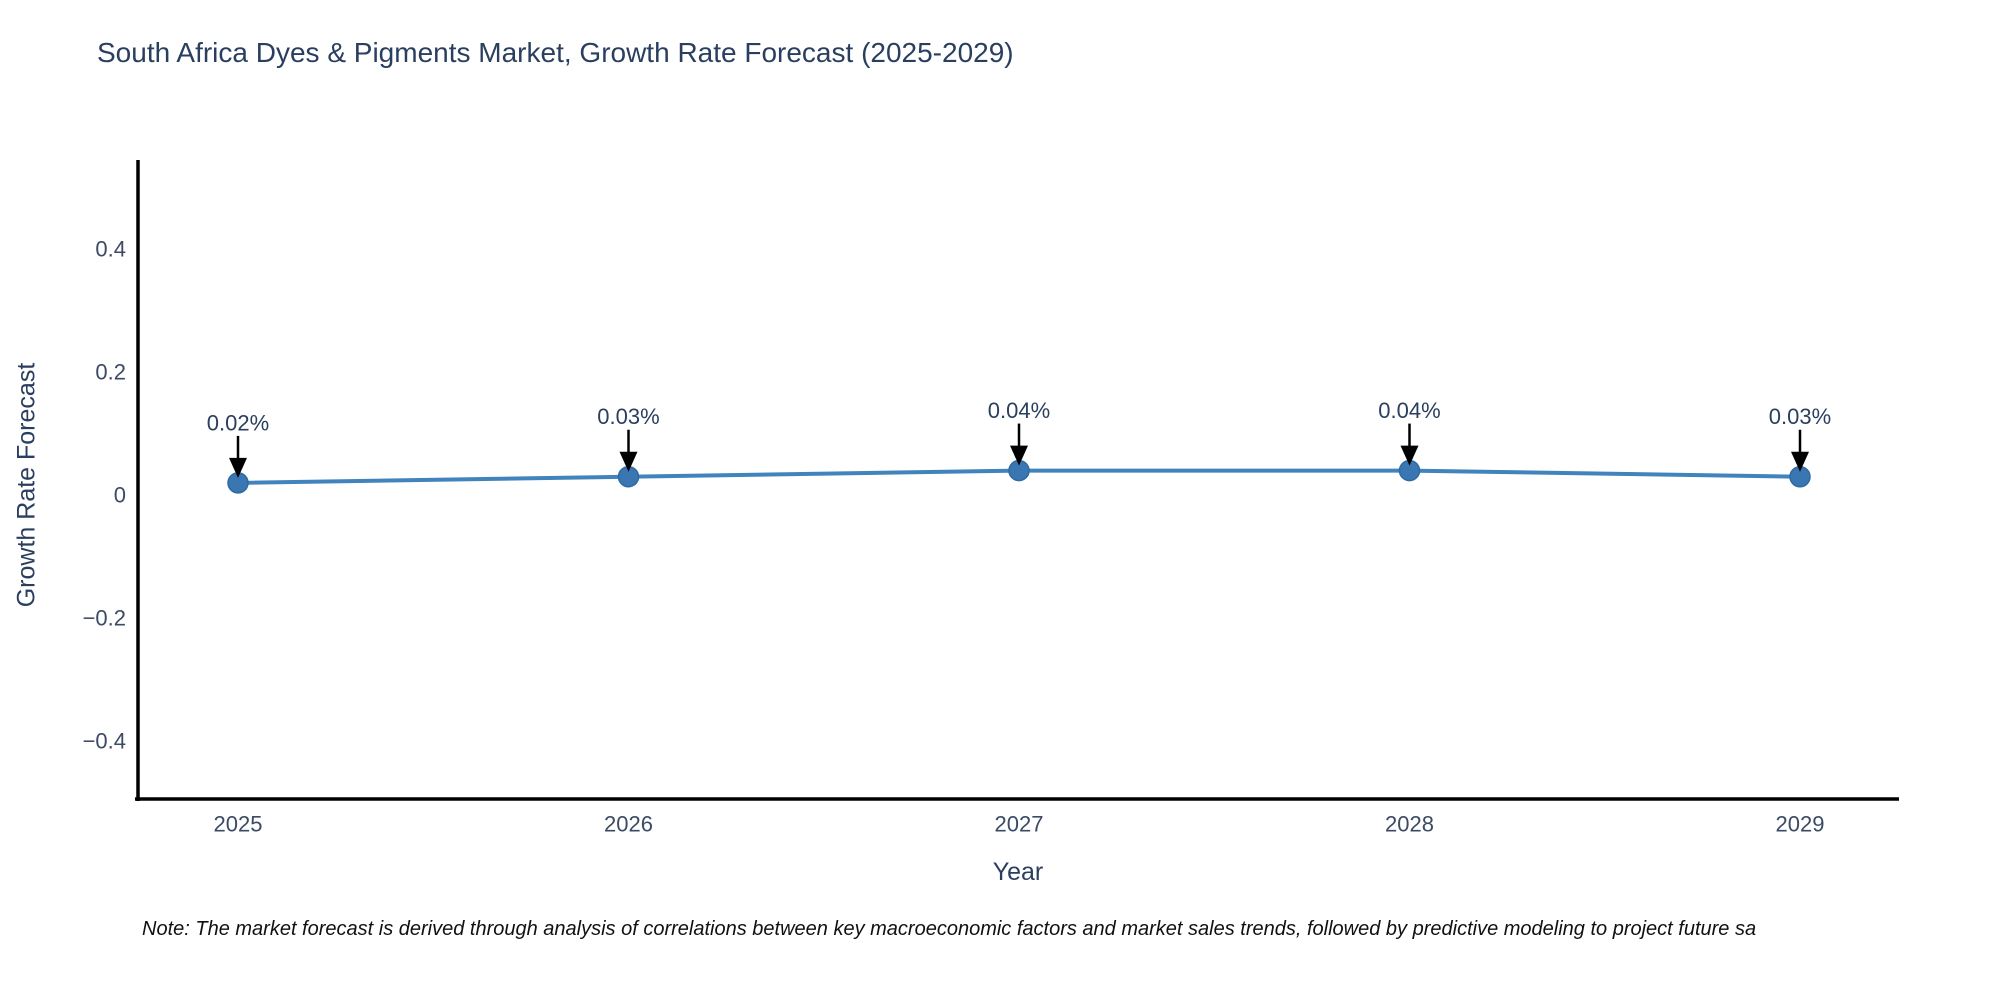 This screenshot has width=2000, height=1000. What do you see at coordinates (238, 824) in the screenshot?
I see `x-tick-label: 2025` at bounding box center [238, 824].